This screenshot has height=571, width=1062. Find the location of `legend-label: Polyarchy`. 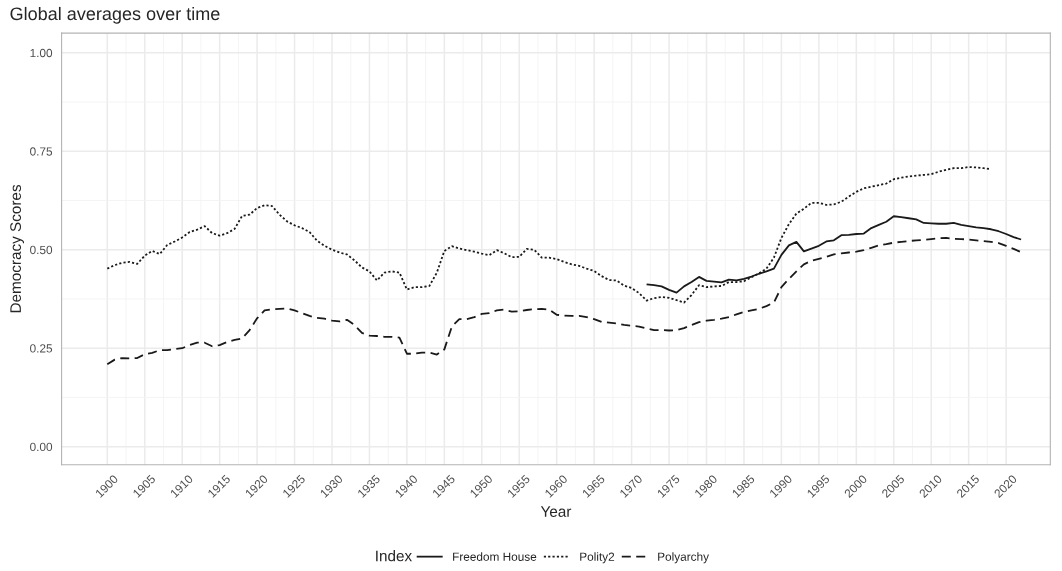

legend-label: Polyarchy is located at coordinates (683, 558).